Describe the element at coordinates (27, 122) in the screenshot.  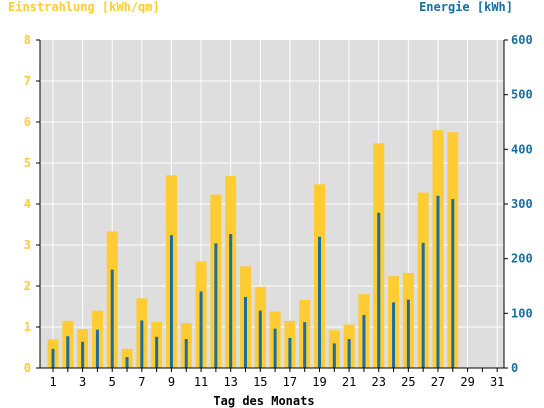
I see `left-tick-label: 6` at that location.